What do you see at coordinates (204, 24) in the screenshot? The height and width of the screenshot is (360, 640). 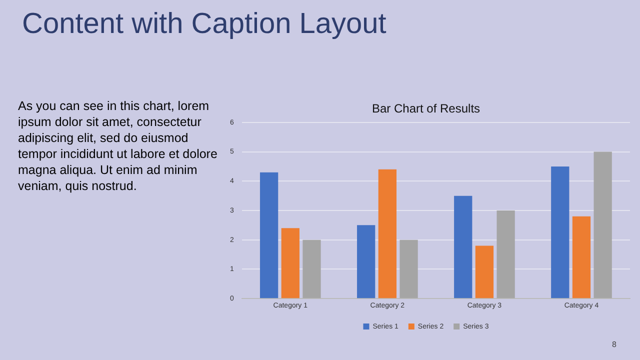 I see `text: Content with Caption Layout` at bounding box center [204, 24].